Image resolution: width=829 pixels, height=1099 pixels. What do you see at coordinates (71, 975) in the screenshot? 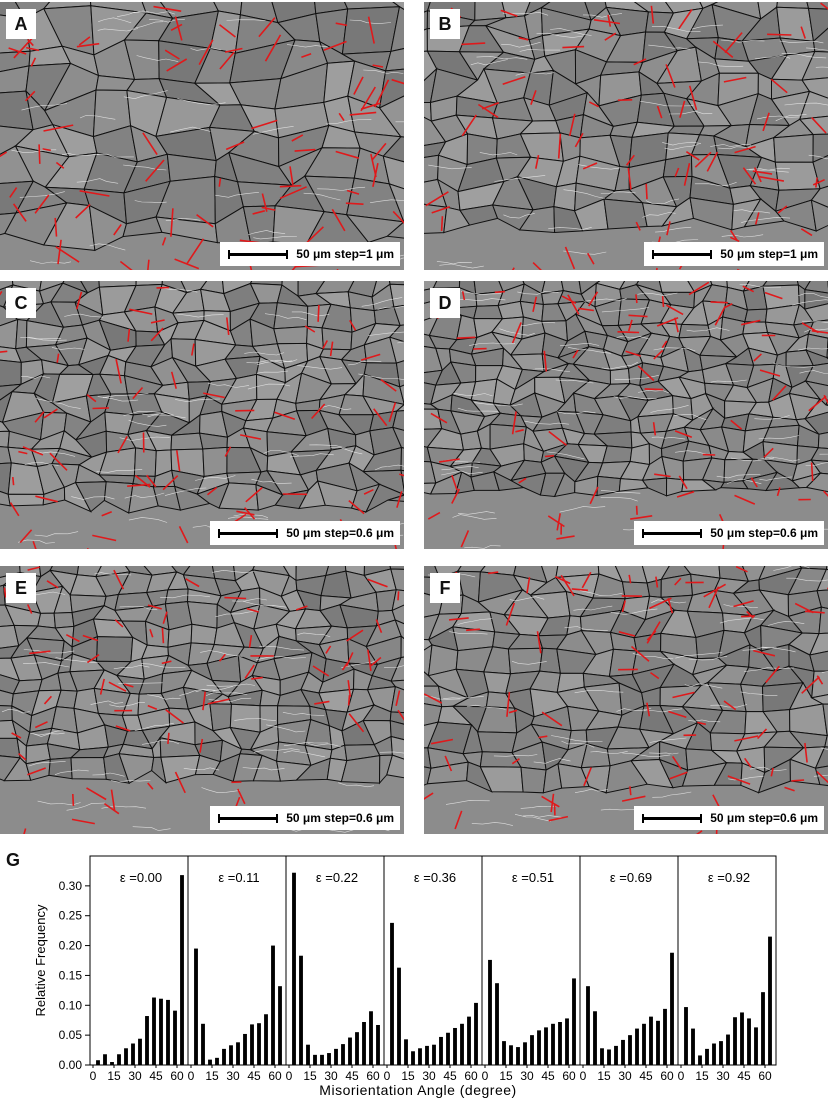
I see `y-tick-label: 0.15` at bounding box center [71, 975].